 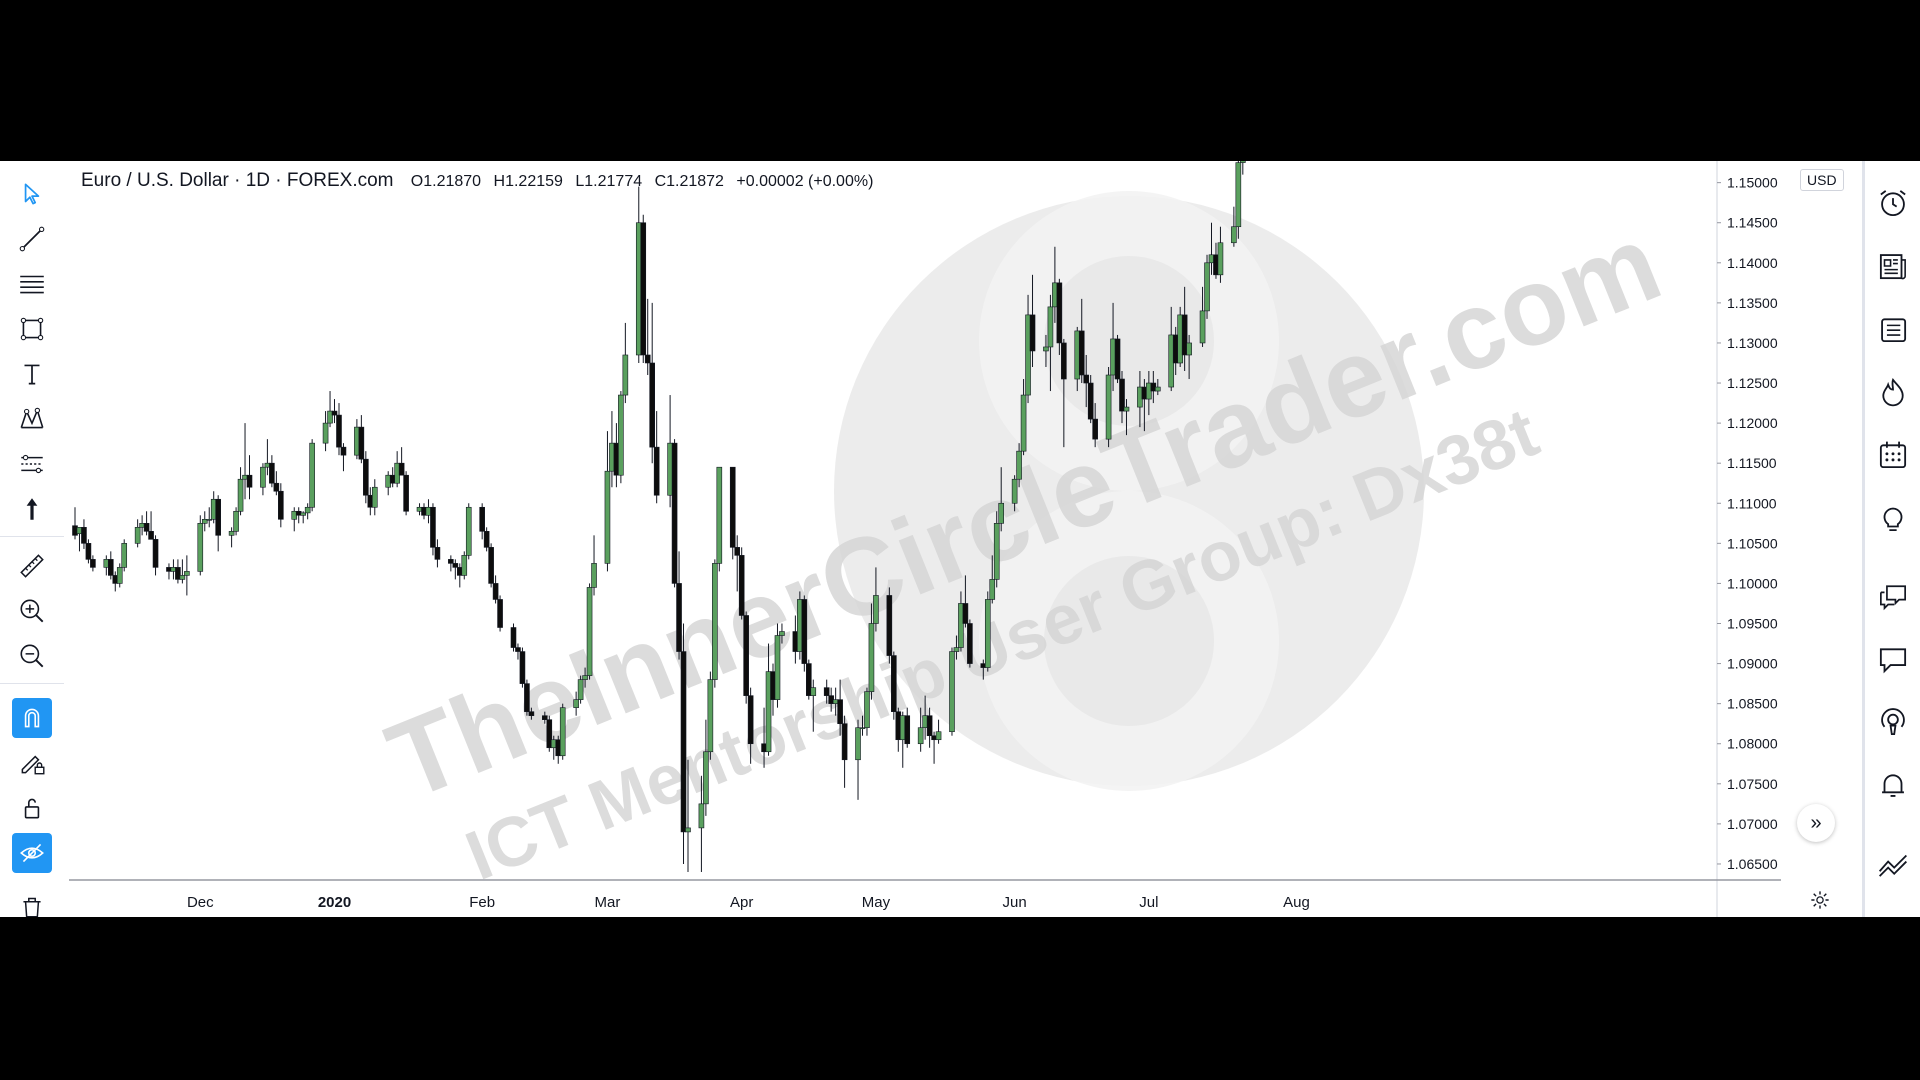 What do you see at coordinates (32, 239) in the screenshot?
I see `trend-line-icon` at bounding box center [32, 239].